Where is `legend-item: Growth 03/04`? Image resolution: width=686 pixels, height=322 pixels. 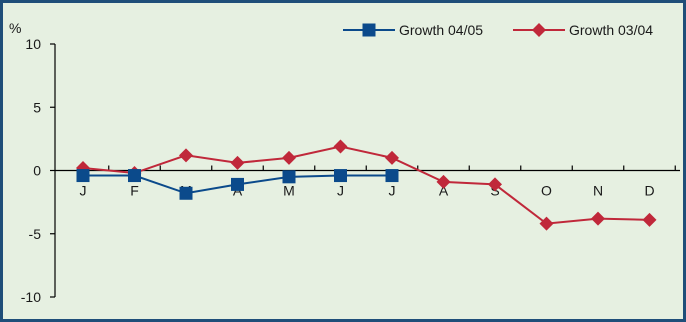 legend-item: Growth 03/04 is located at coordinates (583, 30).